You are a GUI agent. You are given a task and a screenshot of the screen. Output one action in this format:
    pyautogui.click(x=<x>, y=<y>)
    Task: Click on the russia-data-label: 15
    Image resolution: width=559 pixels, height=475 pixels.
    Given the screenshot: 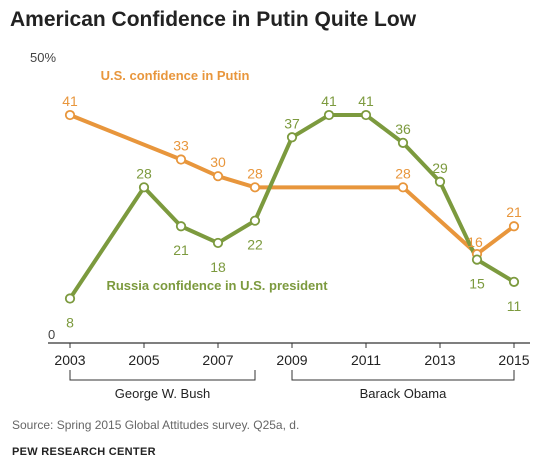 What is the action you would take?
    pyautogui.click(x=477, y=284)
    